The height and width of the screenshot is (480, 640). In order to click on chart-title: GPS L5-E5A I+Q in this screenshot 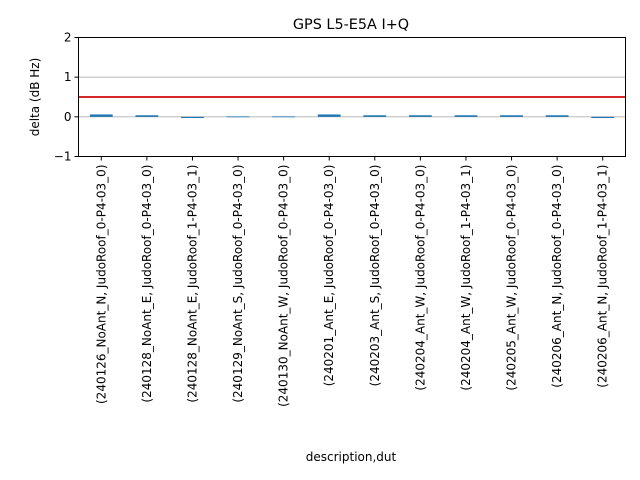, I will do `click(351, 25)`.